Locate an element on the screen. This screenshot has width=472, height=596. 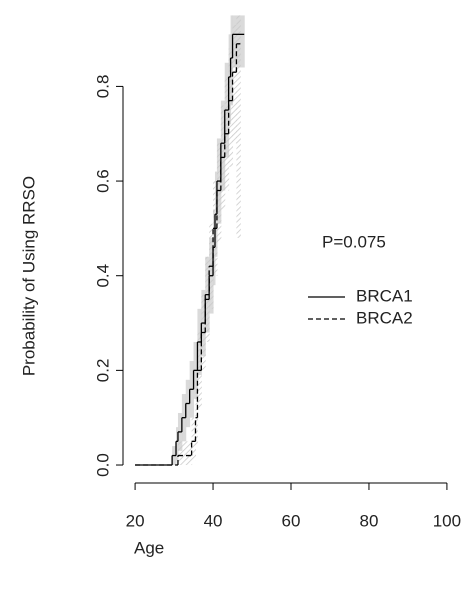
x-tick-label: 60 is located at coordinates (291, 520).